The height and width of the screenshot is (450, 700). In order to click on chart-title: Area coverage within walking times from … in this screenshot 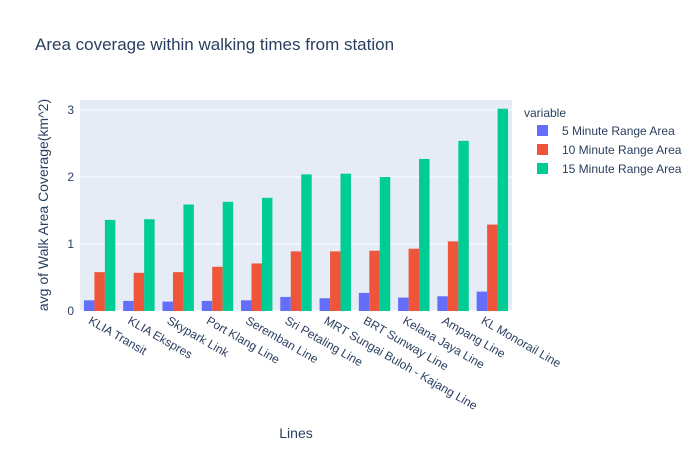, I will do `click(214, 44)`.